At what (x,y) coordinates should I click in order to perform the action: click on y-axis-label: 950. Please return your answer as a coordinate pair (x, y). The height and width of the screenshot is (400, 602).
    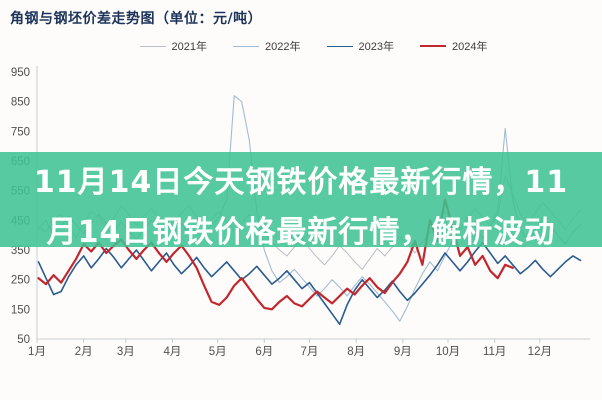
    Looking at the image, I should click on (20, 73).